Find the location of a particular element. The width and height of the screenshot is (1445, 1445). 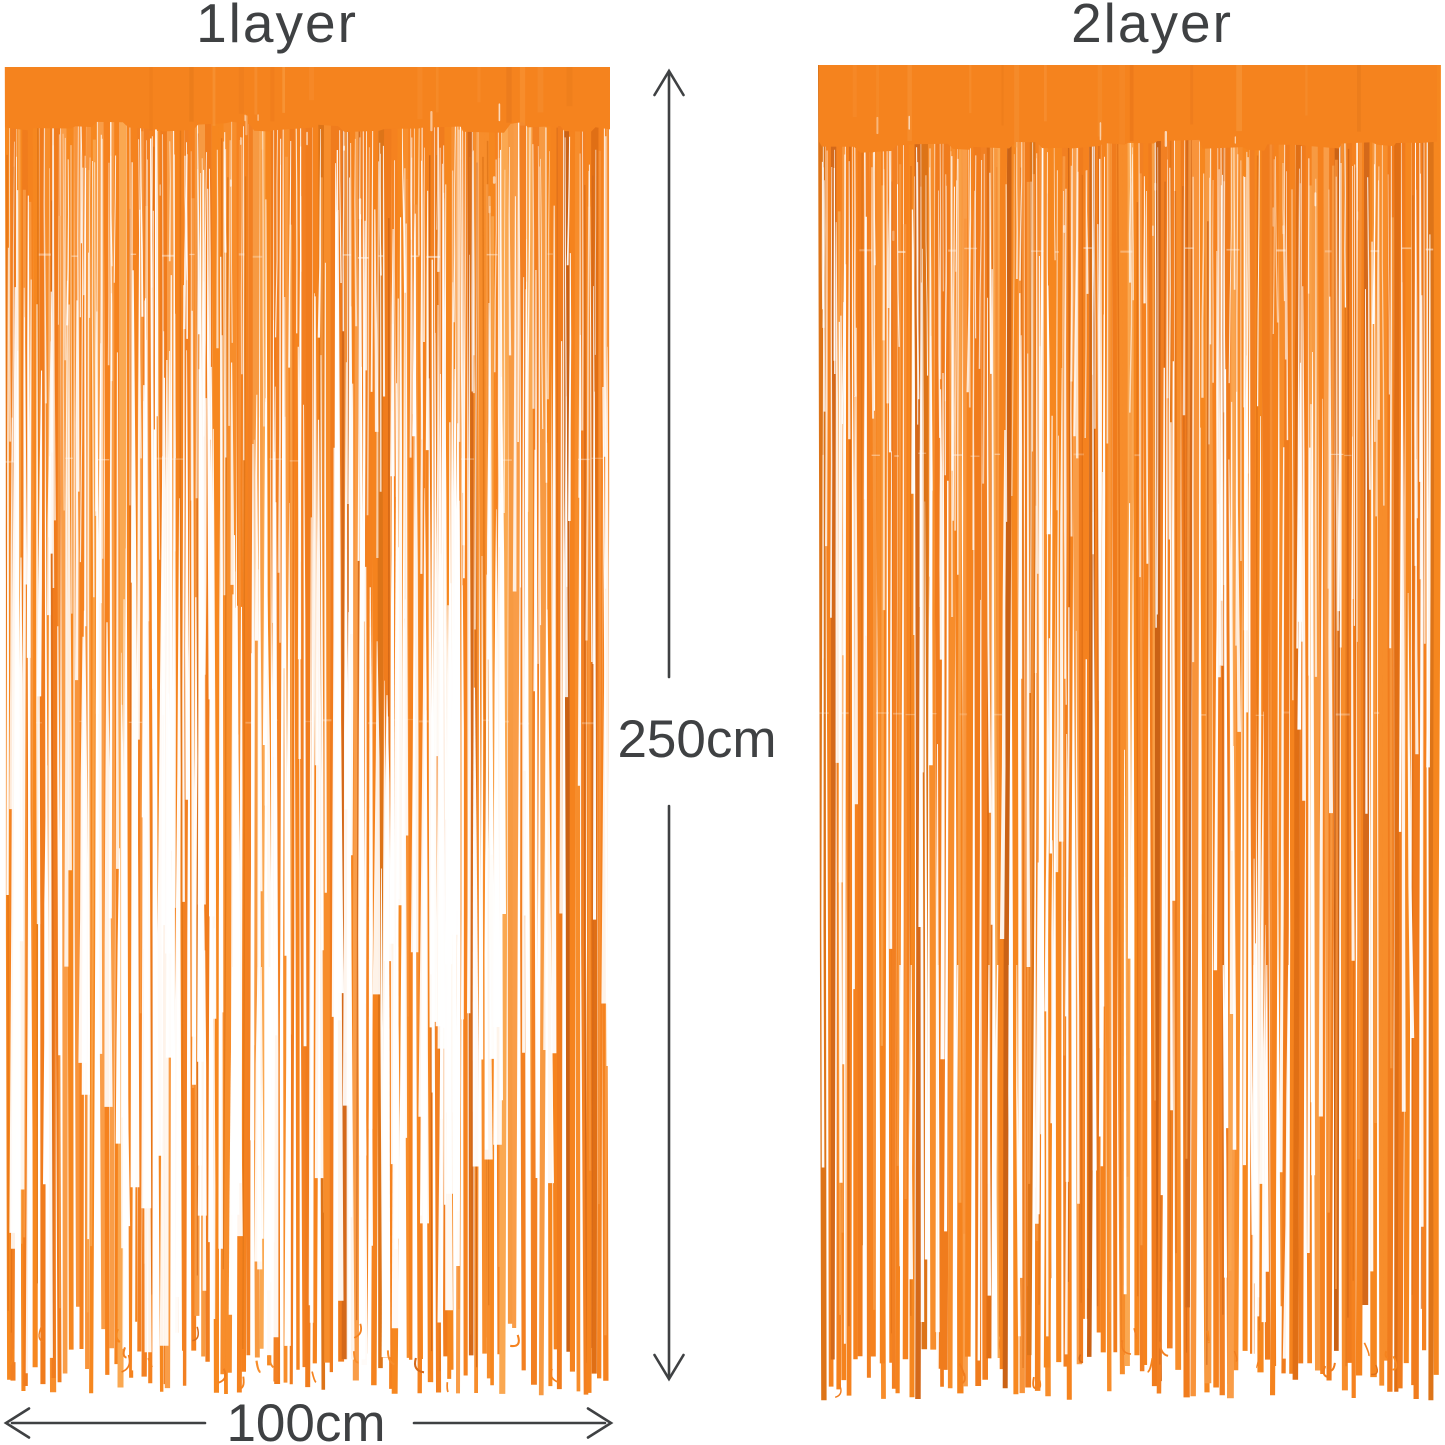

svg-text: 2layer is located at coordinates (1152, 27).